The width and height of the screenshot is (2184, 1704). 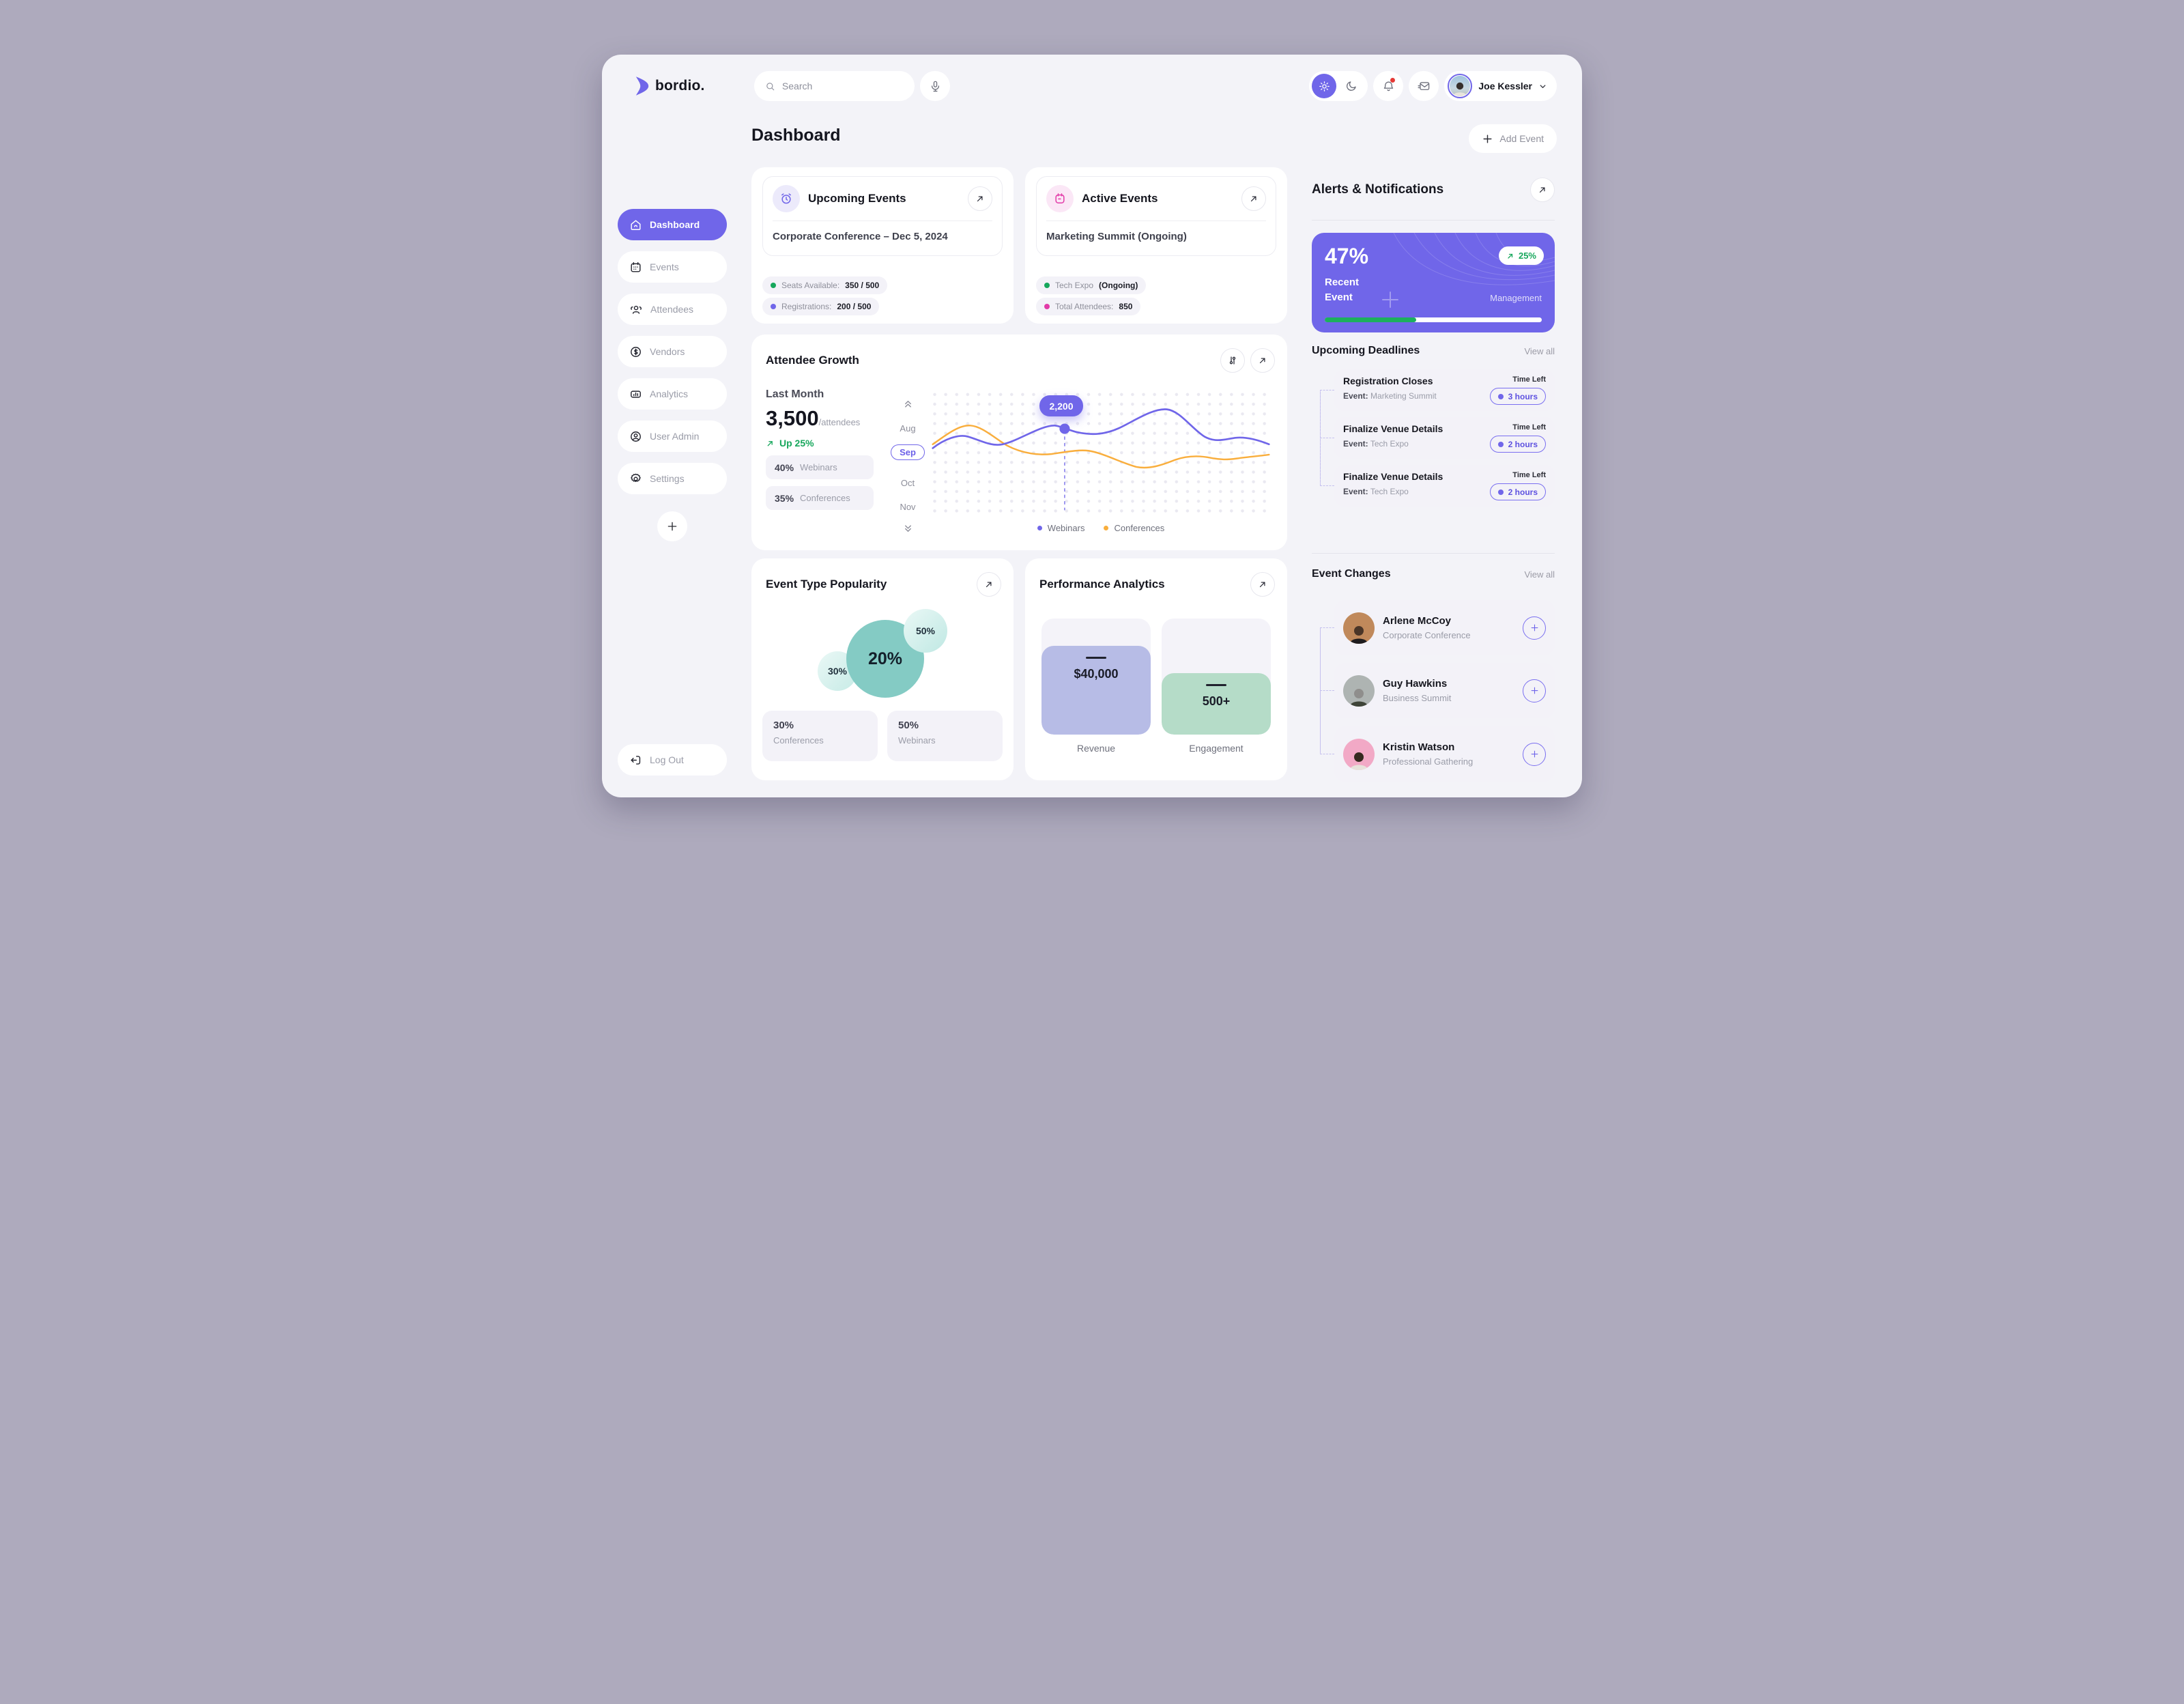 What do you see at coordinates (935, 86) in the screenshot?
I see `voice-search-button` at bounding box center [935, 86].